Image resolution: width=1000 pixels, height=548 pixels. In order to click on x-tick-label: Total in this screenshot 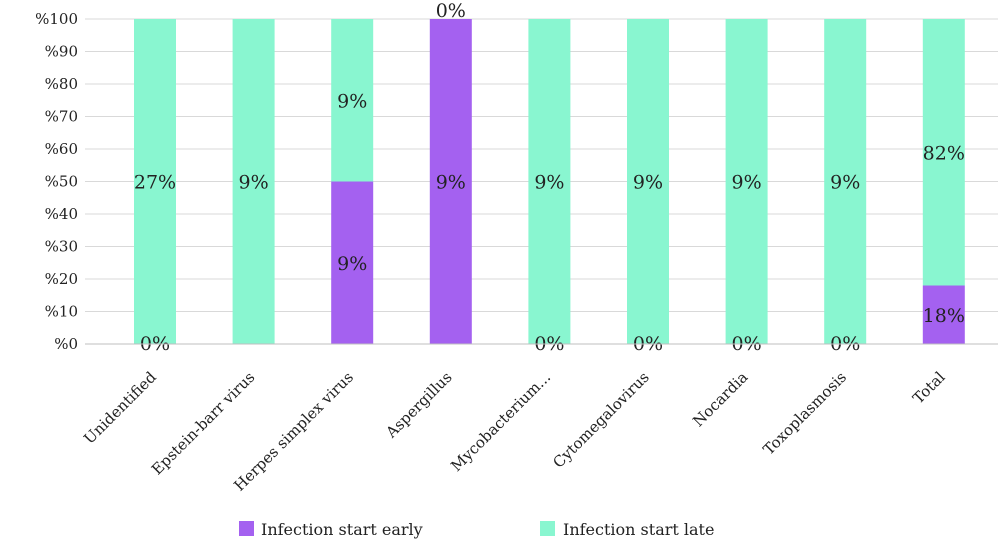, I will do `click(928, 387)`.